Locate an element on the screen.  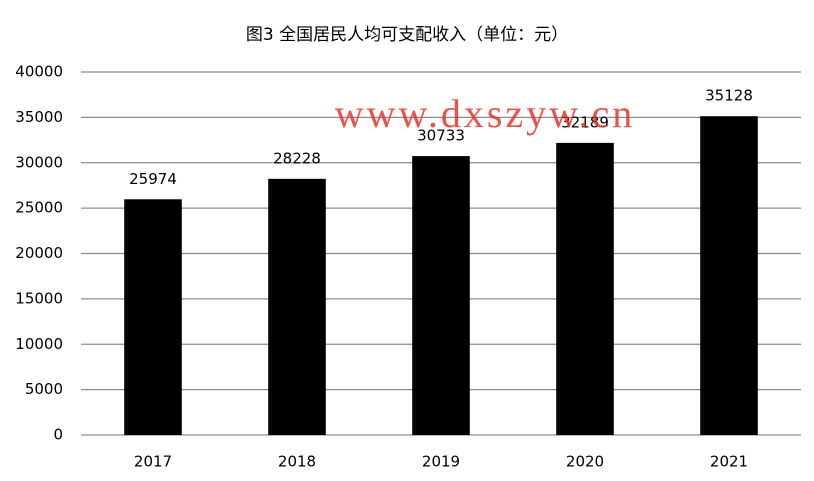
x-tick-label: 2018 is located at coordinates (297, 462).